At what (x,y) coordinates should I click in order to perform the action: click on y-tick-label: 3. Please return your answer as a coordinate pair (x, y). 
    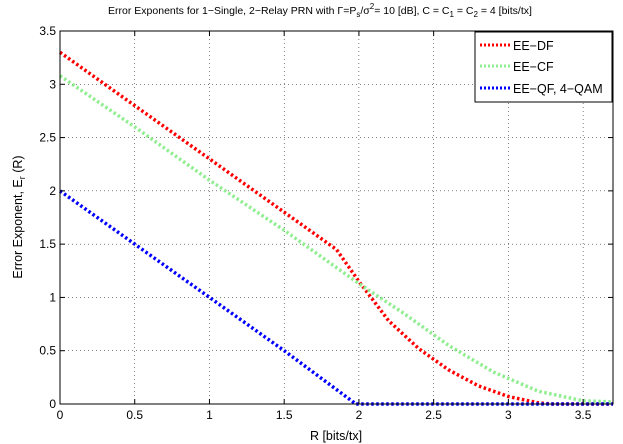
    Looking at the image, I should click on (52, 84).